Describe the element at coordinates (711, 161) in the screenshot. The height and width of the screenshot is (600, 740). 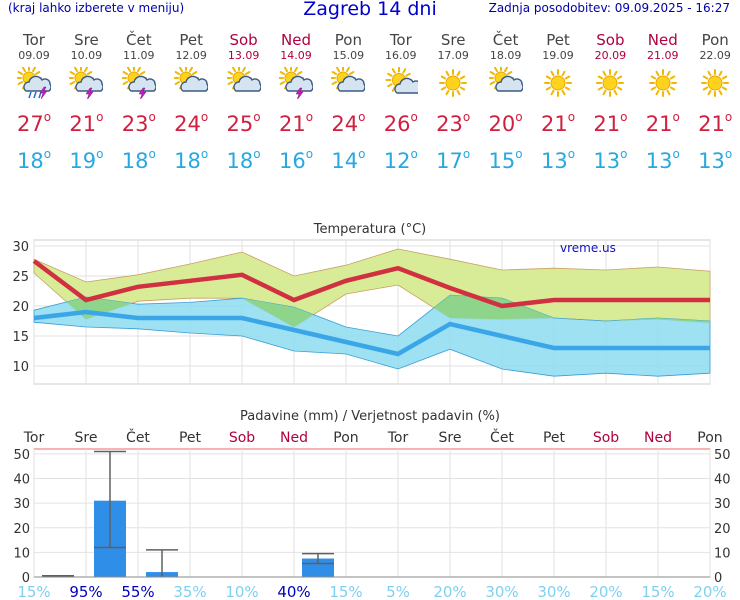
I see `min-temperature-value: 13` at that location.